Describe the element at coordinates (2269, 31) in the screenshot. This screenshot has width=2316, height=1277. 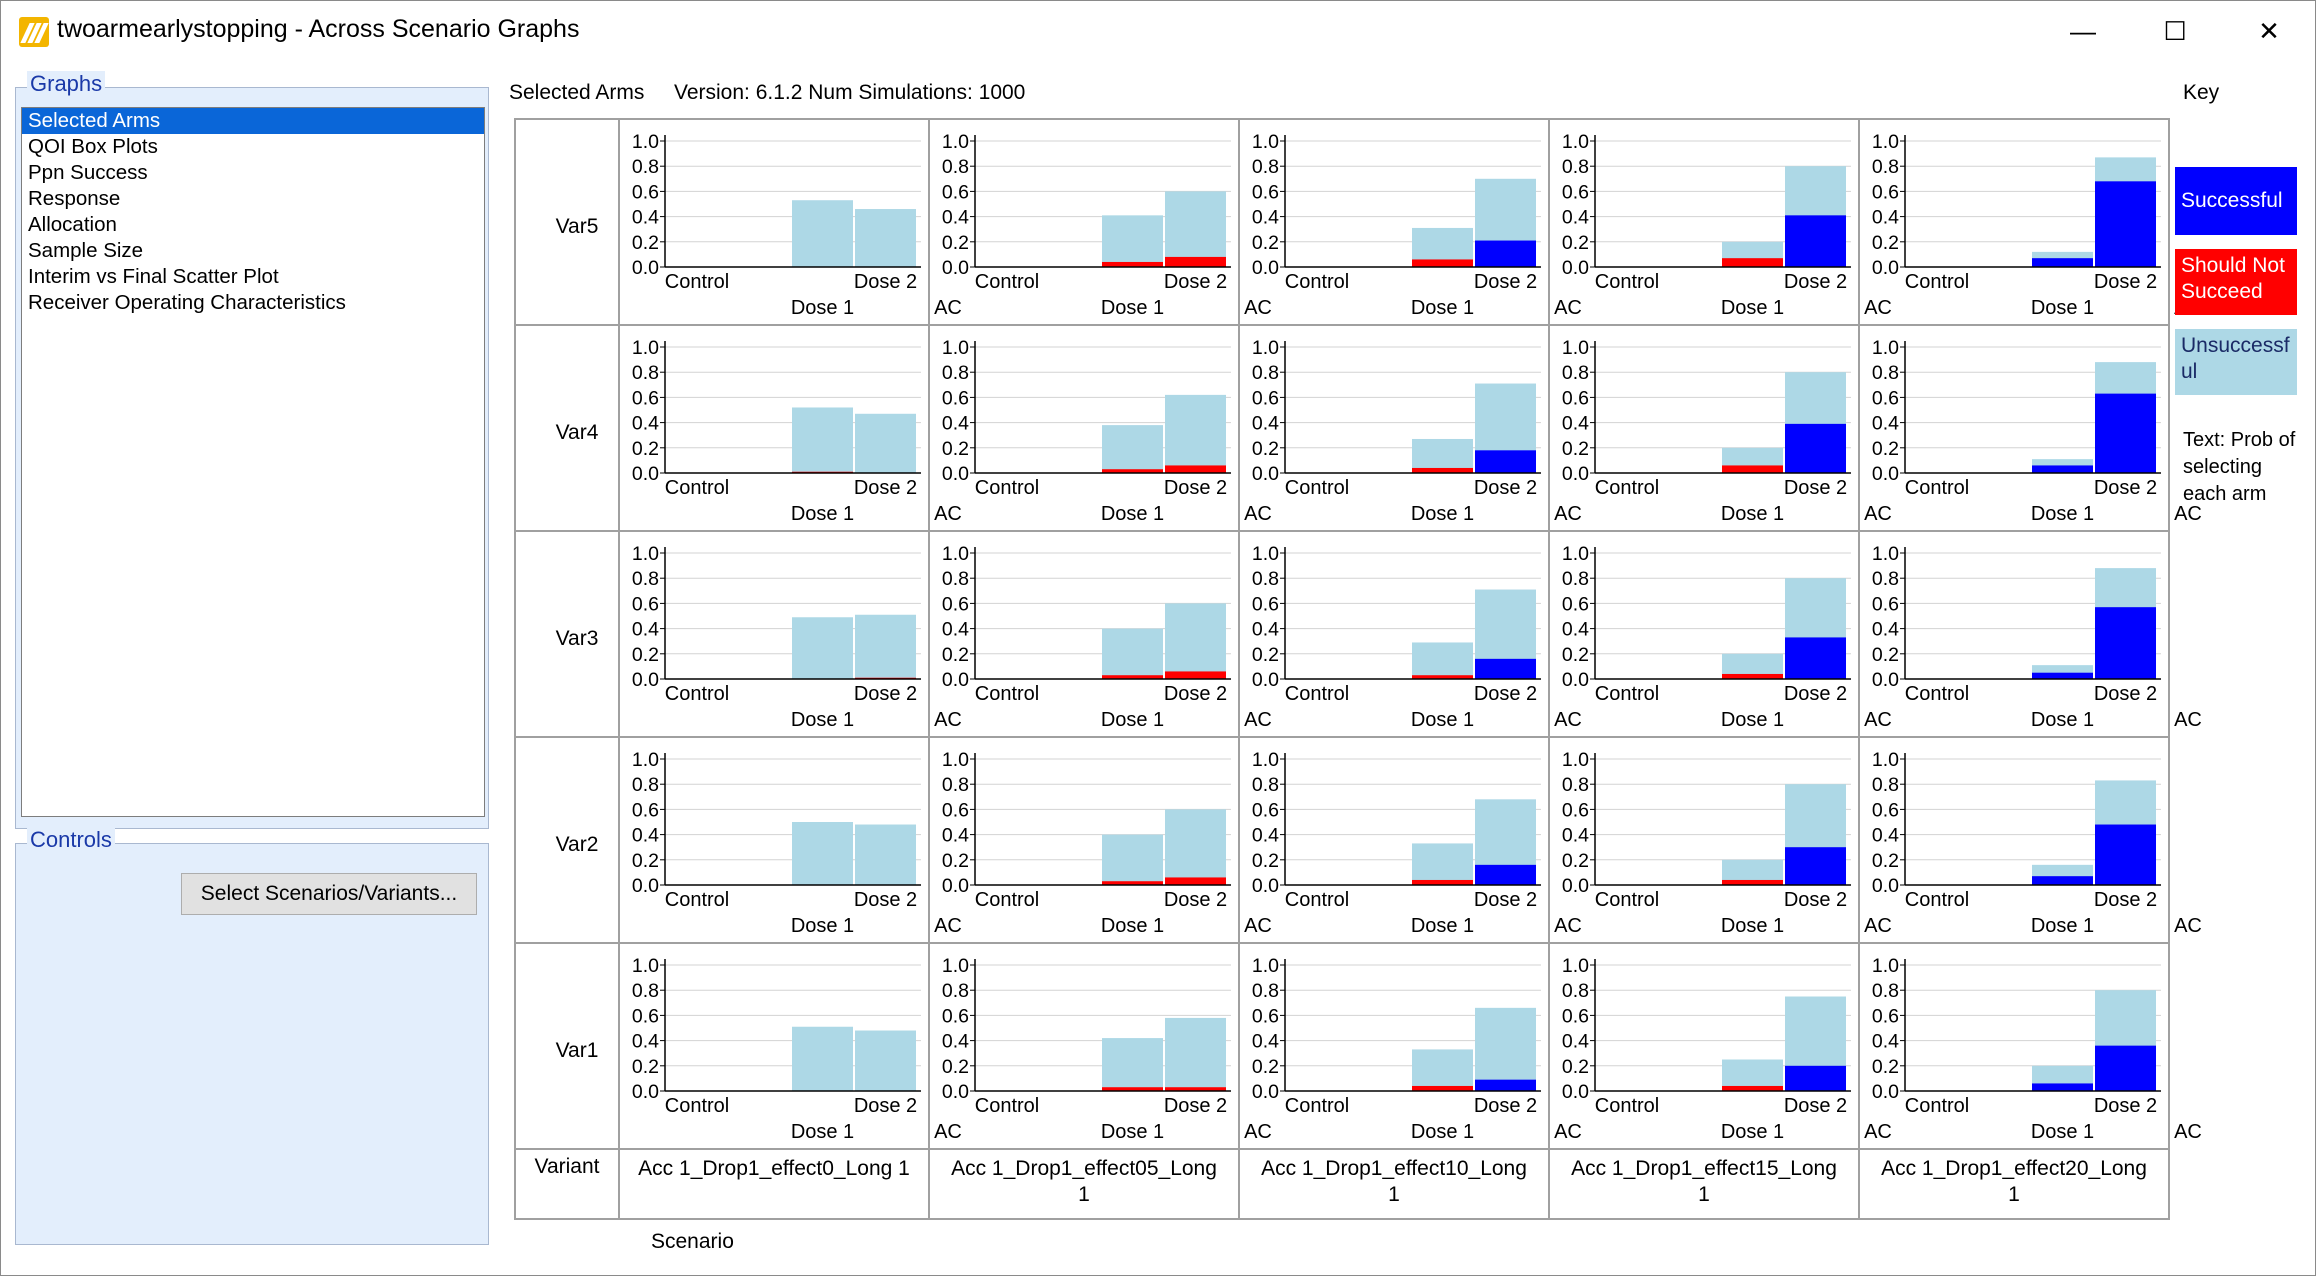
I see `close-button: ✕` at that location.